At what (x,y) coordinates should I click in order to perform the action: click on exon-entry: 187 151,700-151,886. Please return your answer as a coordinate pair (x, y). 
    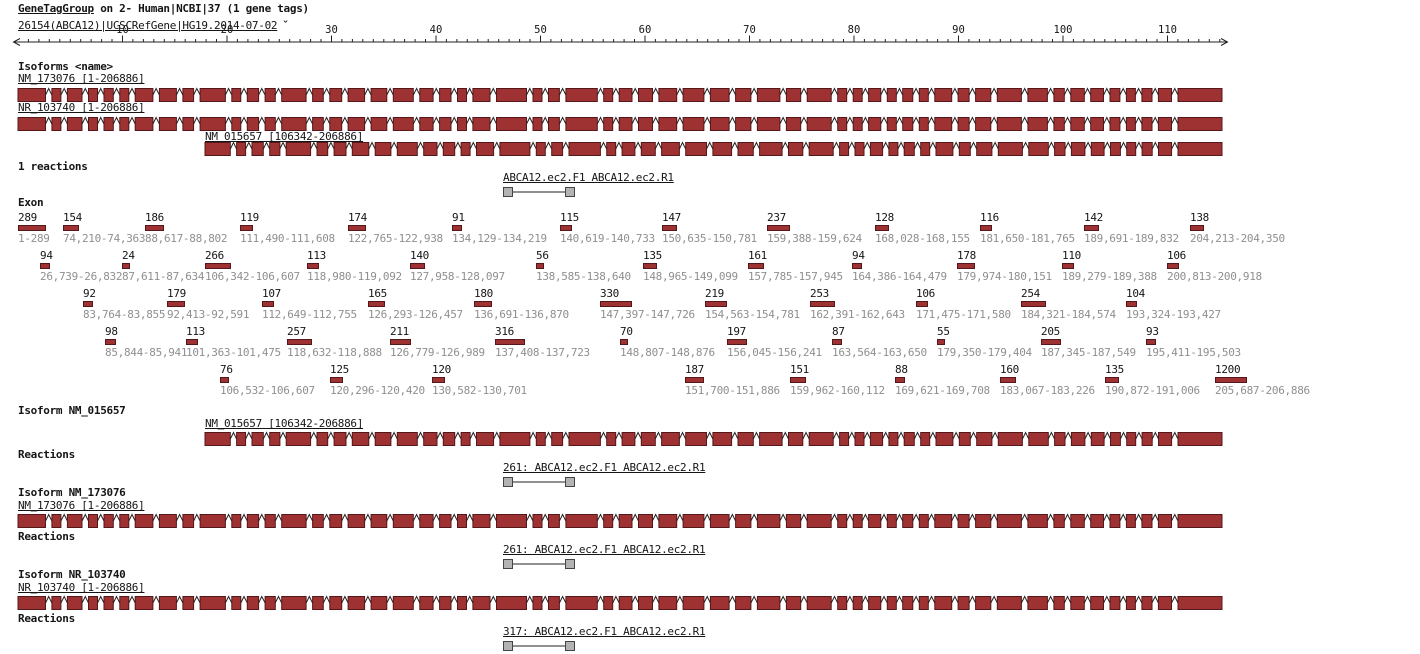
    Looking at the image, I should click on (732, 380).